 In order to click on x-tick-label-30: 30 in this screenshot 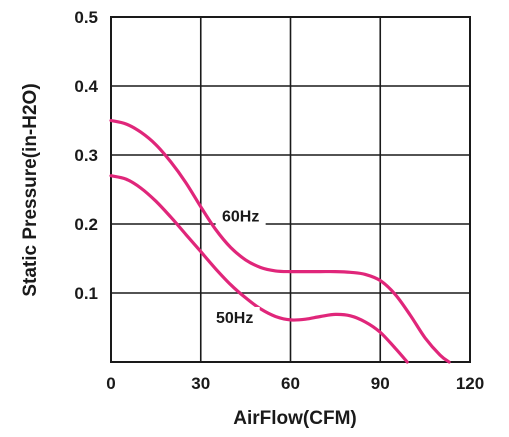, I will do `click(200, 383)`.